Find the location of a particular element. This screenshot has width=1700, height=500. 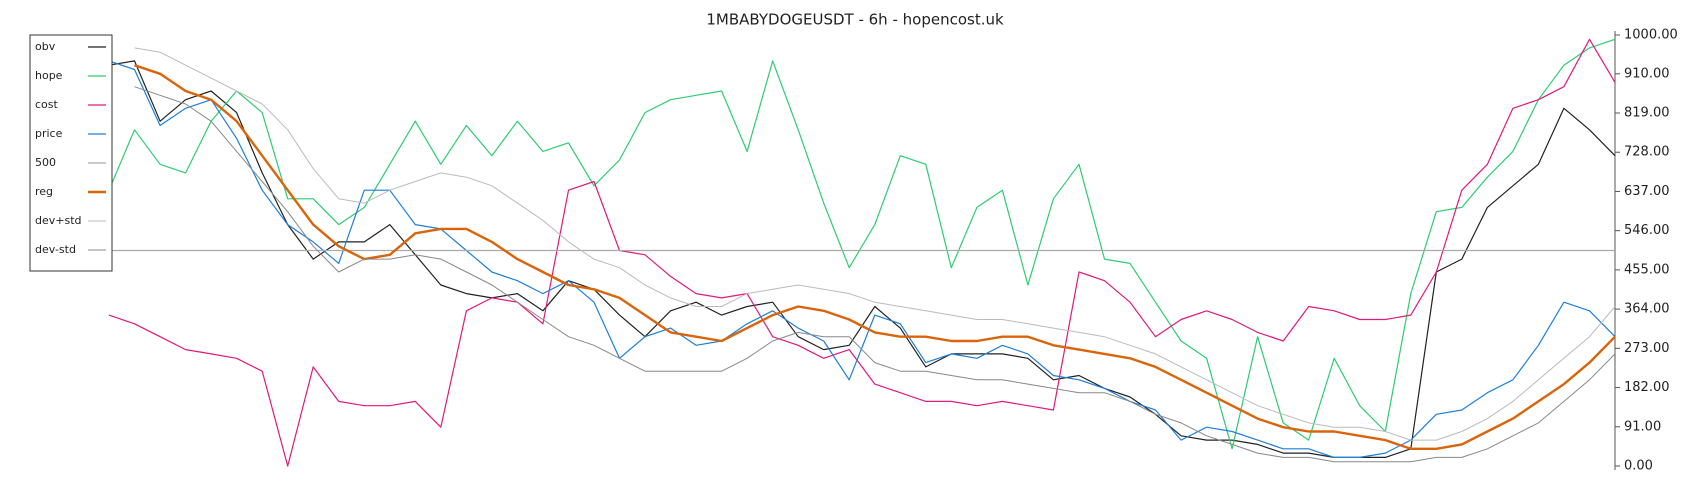

y-tick-label: 728.00 is located at coordinates (1647, 152).